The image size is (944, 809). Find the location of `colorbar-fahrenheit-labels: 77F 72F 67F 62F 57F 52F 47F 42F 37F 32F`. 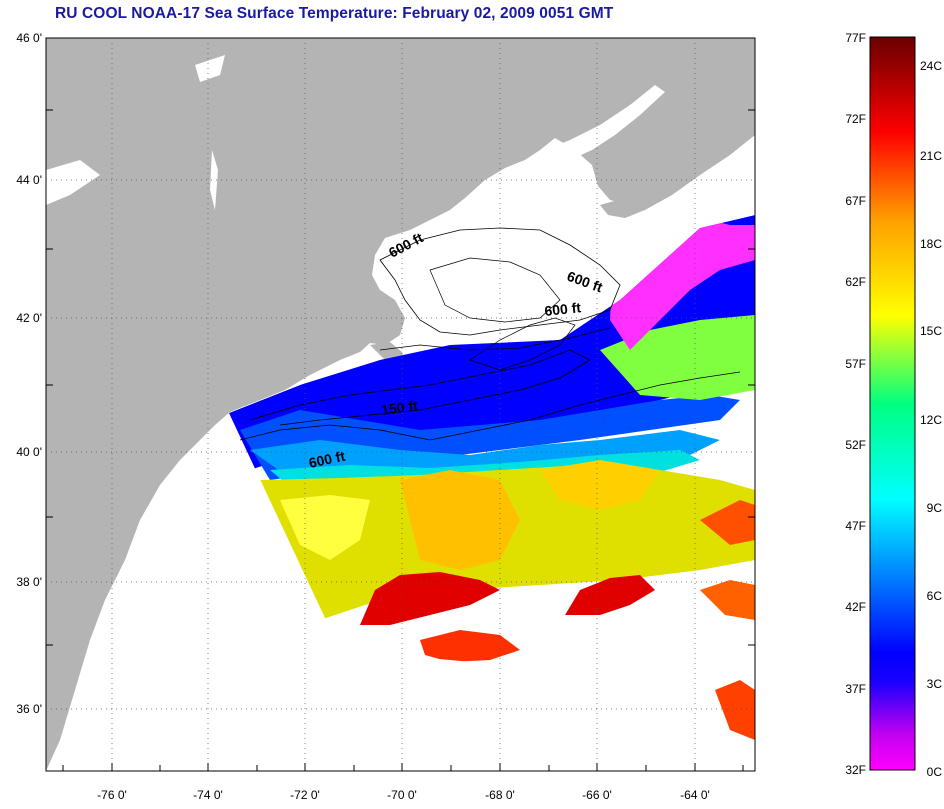

colorbar-fahrenheit-labels: 77F 72F 67F 62F 57F 52F 47F 42F 37F 32F is located at coordinates (855, 404).